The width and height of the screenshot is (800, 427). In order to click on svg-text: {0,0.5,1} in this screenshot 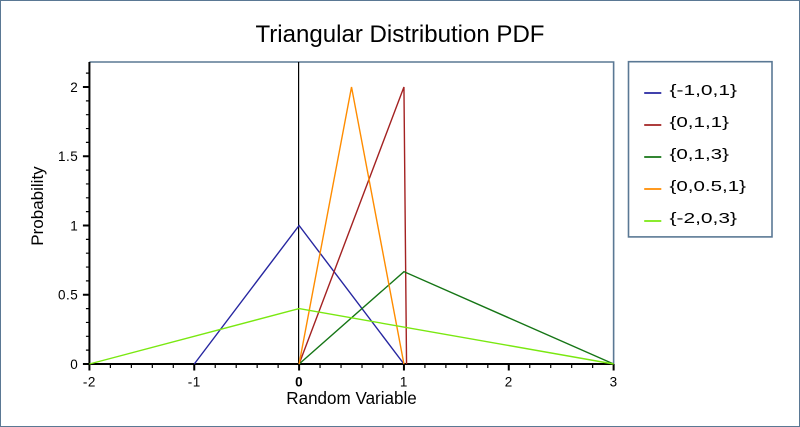, I will do `click(708, 186)`.